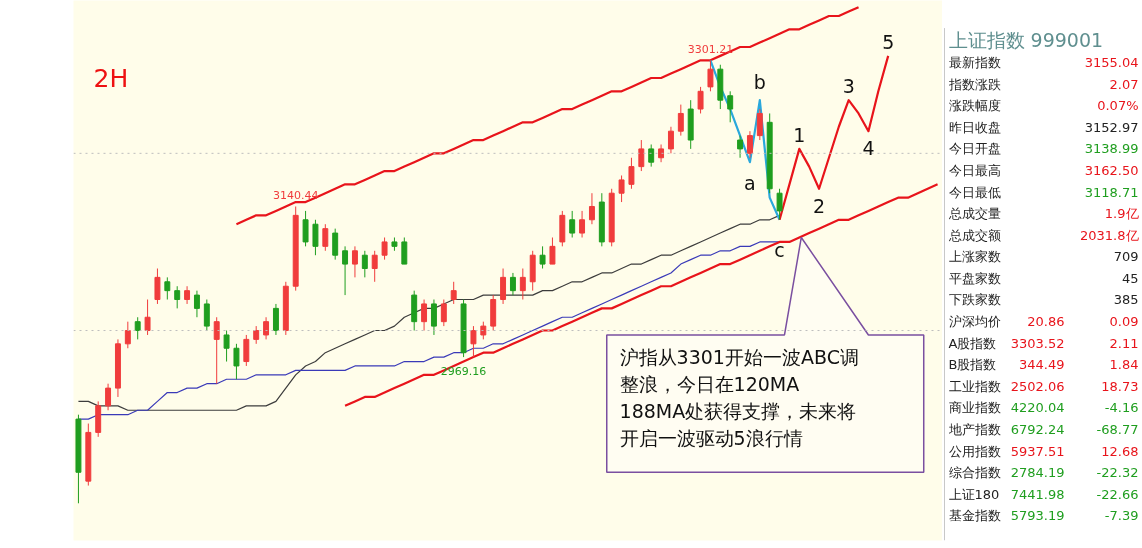 Image resolution: width=1142 pixels, height=548 pixels. What do you see at coordinates (1043, 192) in the screenshot?
I see `text: 今日最低 3118.71` at bounding box center [1043, 192].